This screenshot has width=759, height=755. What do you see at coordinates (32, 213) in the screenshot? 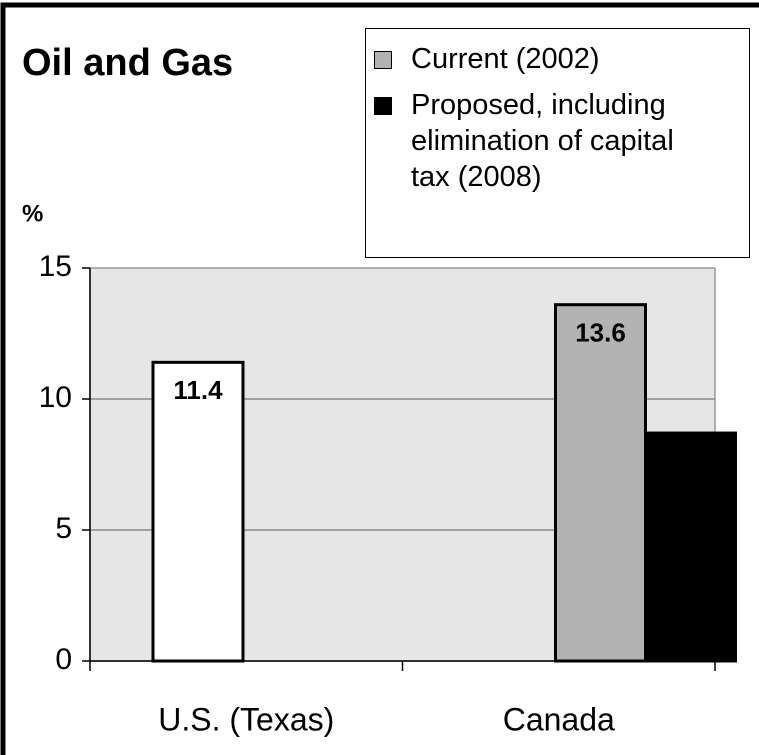
I see `y-axis-label: %` at bounding box center [32, 213].